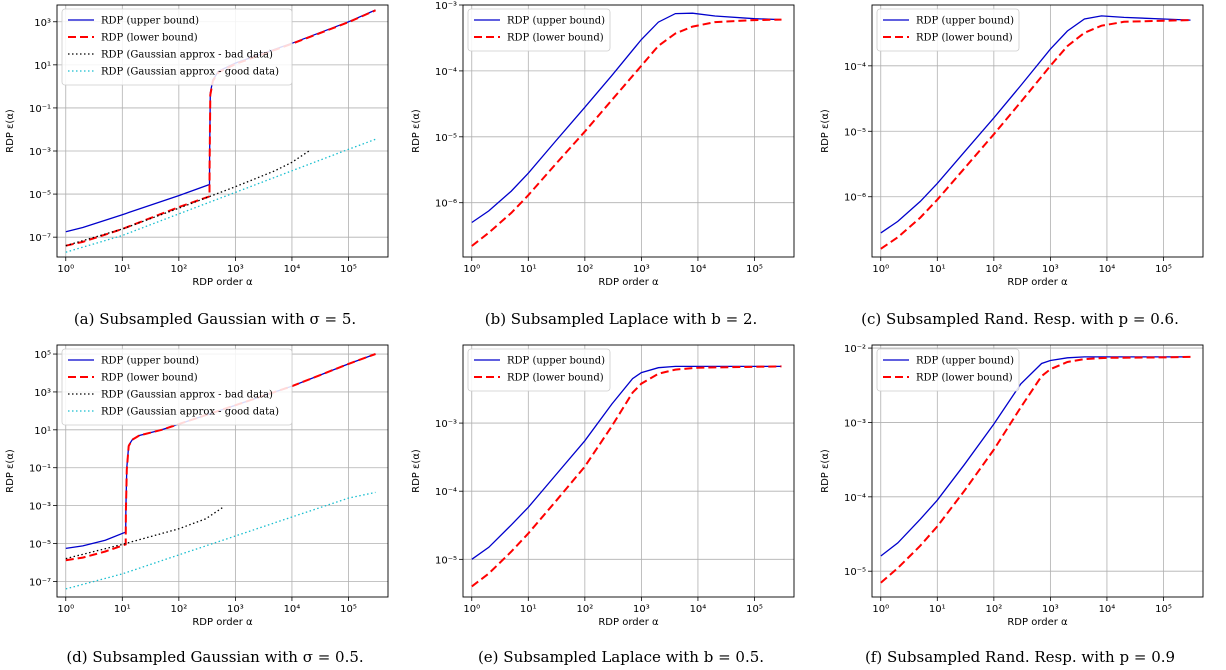 This screenshot has height=670, width=1226. Describe the element at coordinates (621, 319) in the screenshot. I see `chart-caption: (b) Subsampled Laplace with b = 2.` at that location.